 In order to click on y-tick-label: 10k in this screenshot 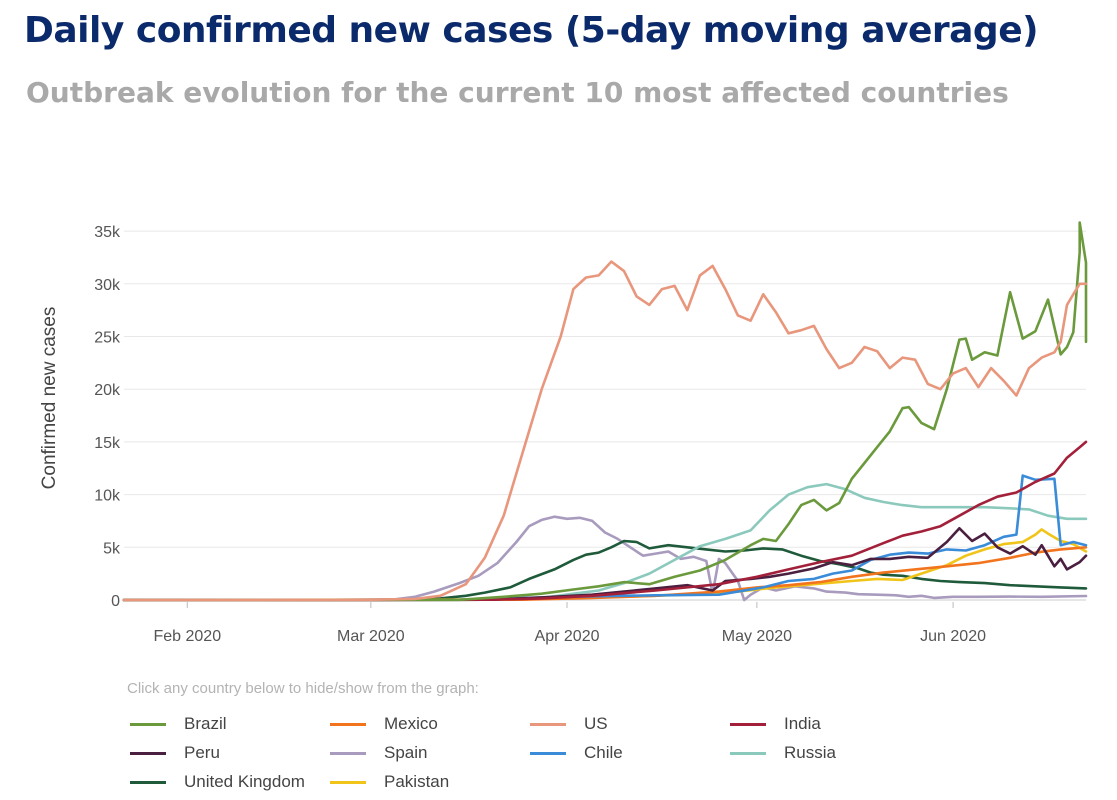, I will do `click(107, 496)`.